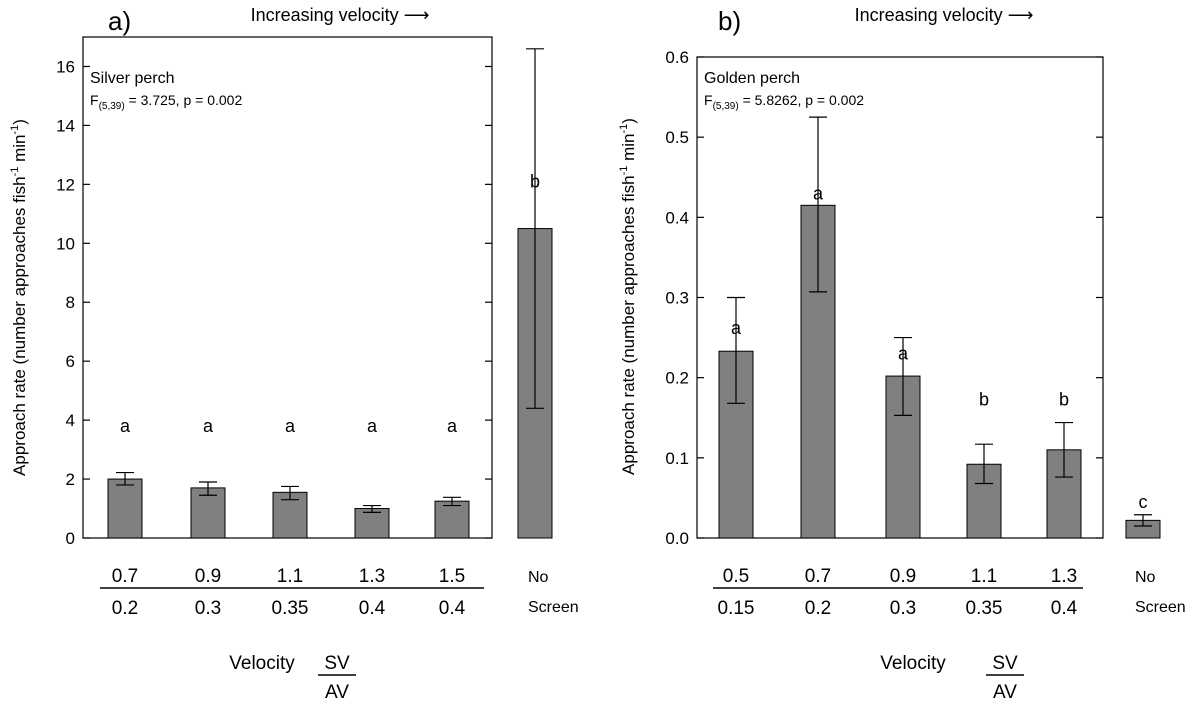  Describe the element at coordinates (70, 479) in the screenshot. I see `y-tick-label: 2` at that location.